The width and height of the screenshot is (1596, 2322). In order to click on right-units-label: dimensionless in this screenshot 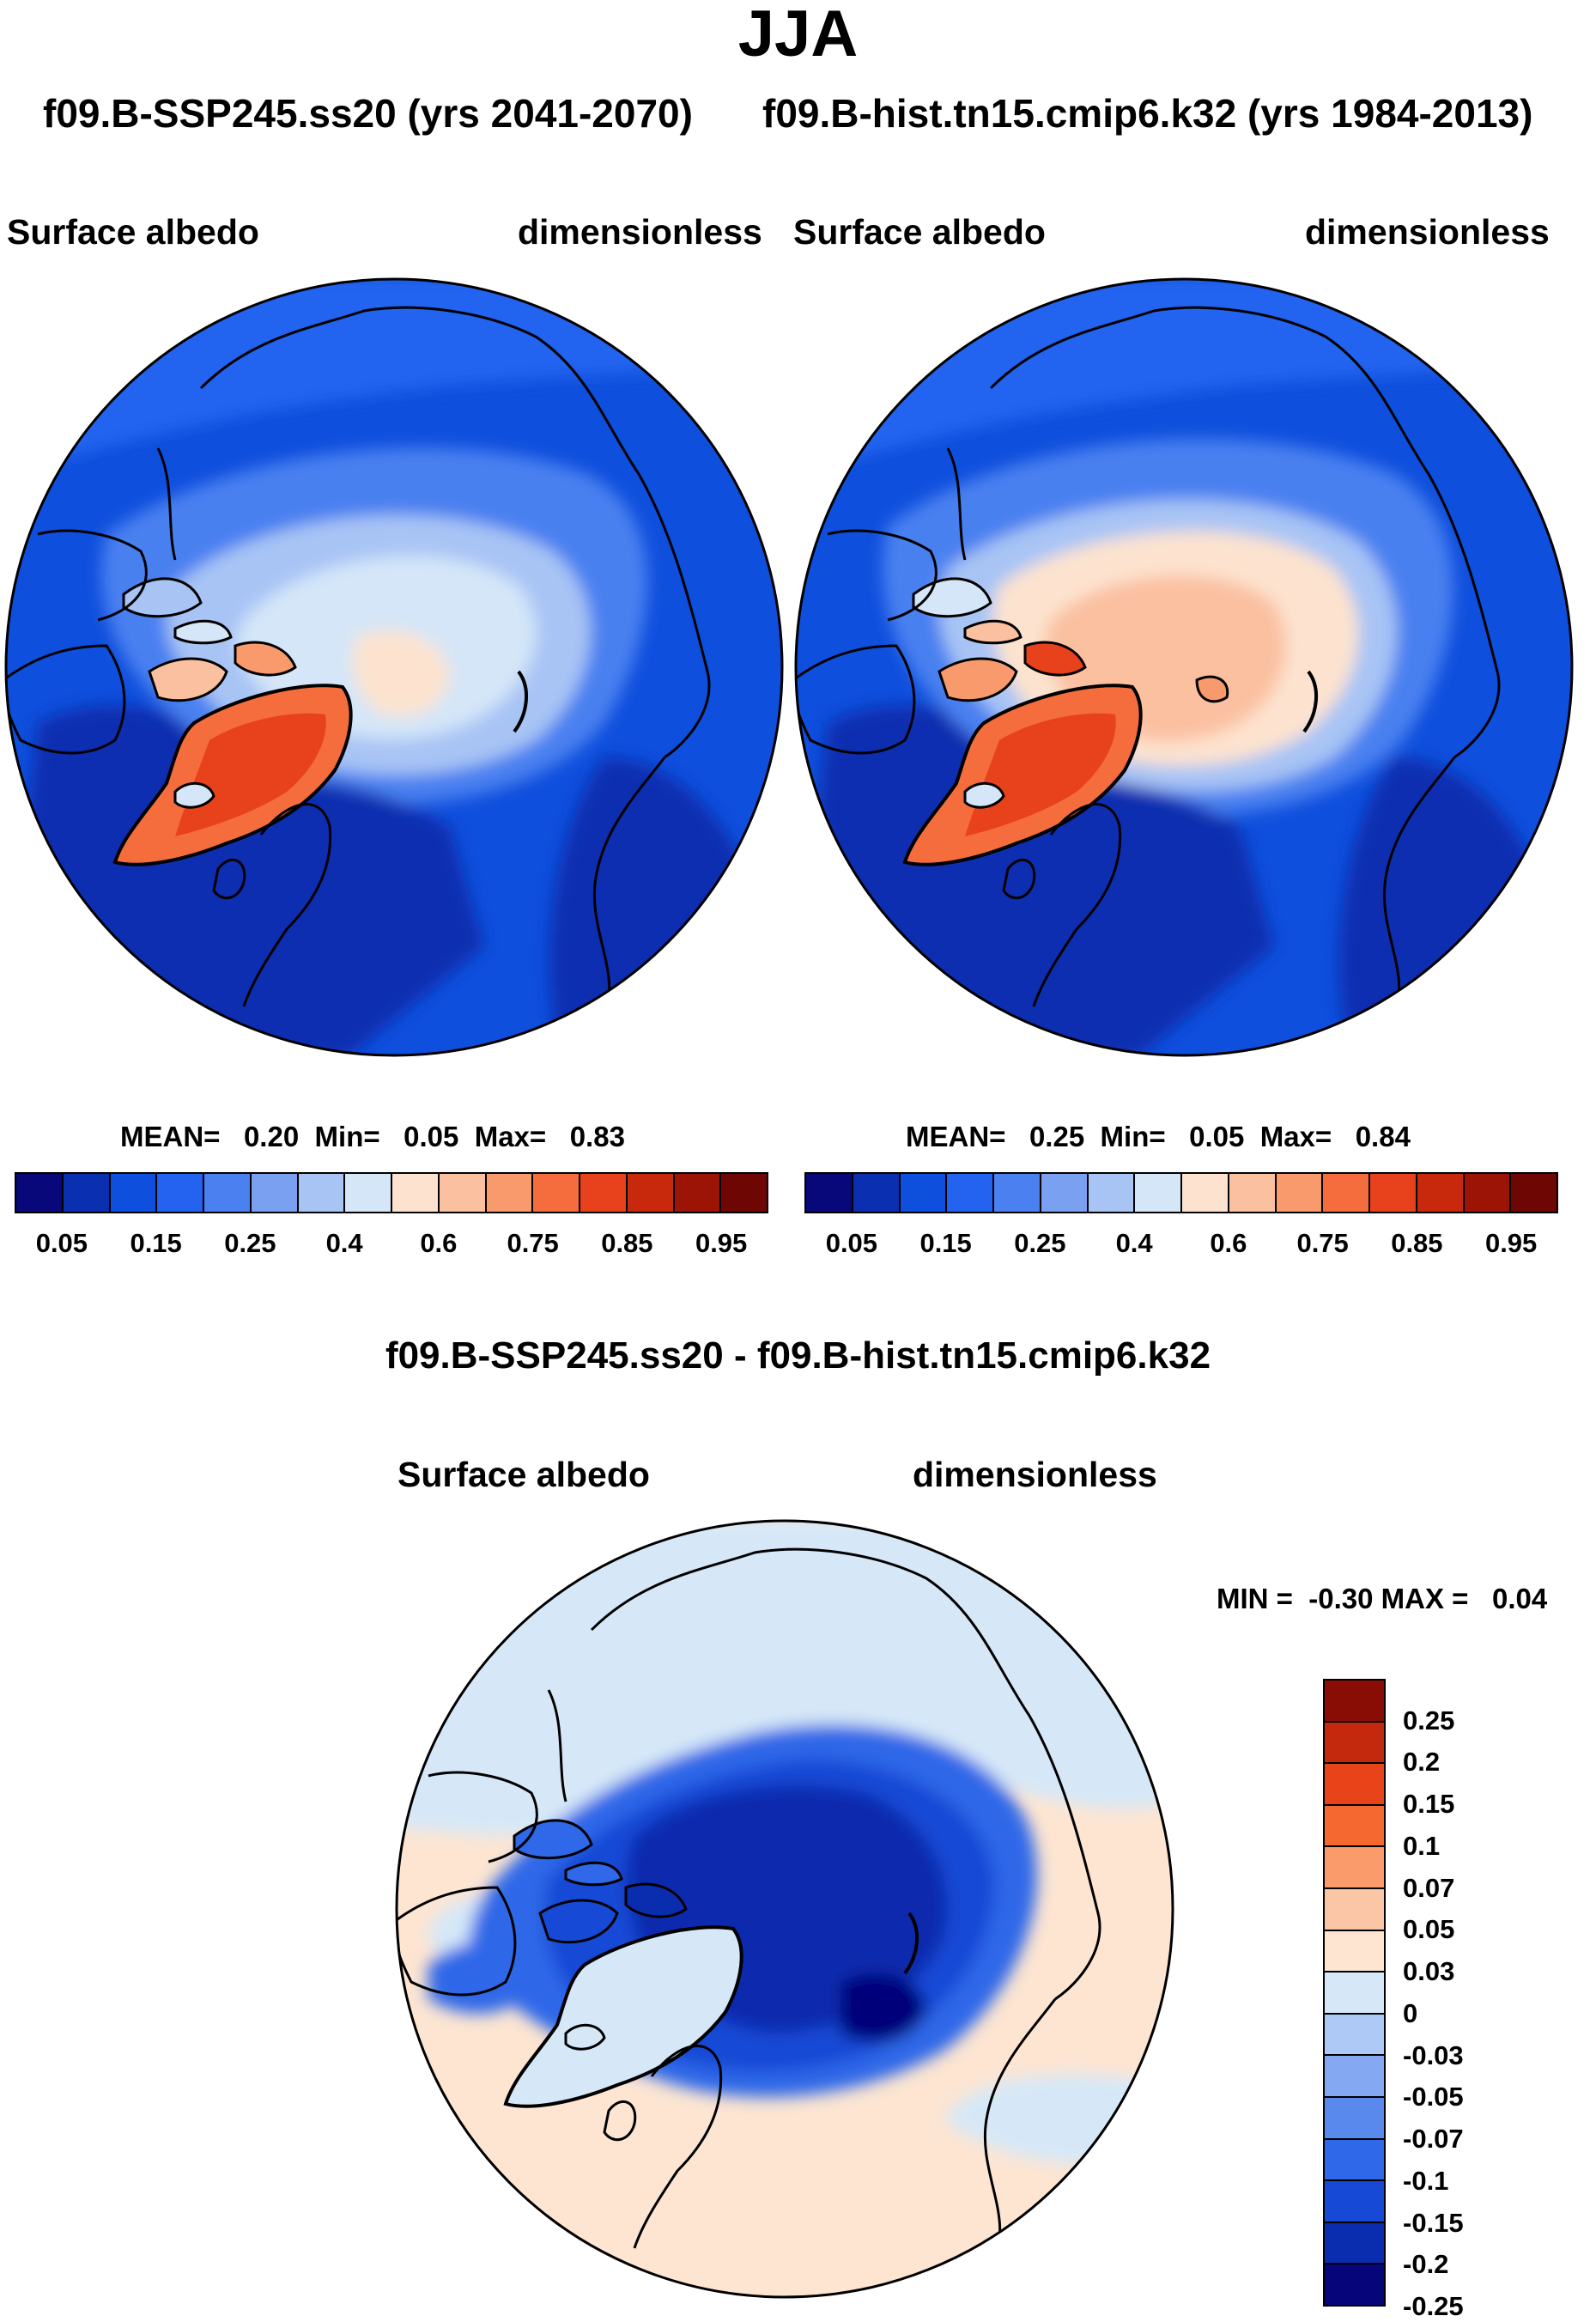, I will do `click(1427, 232)`.